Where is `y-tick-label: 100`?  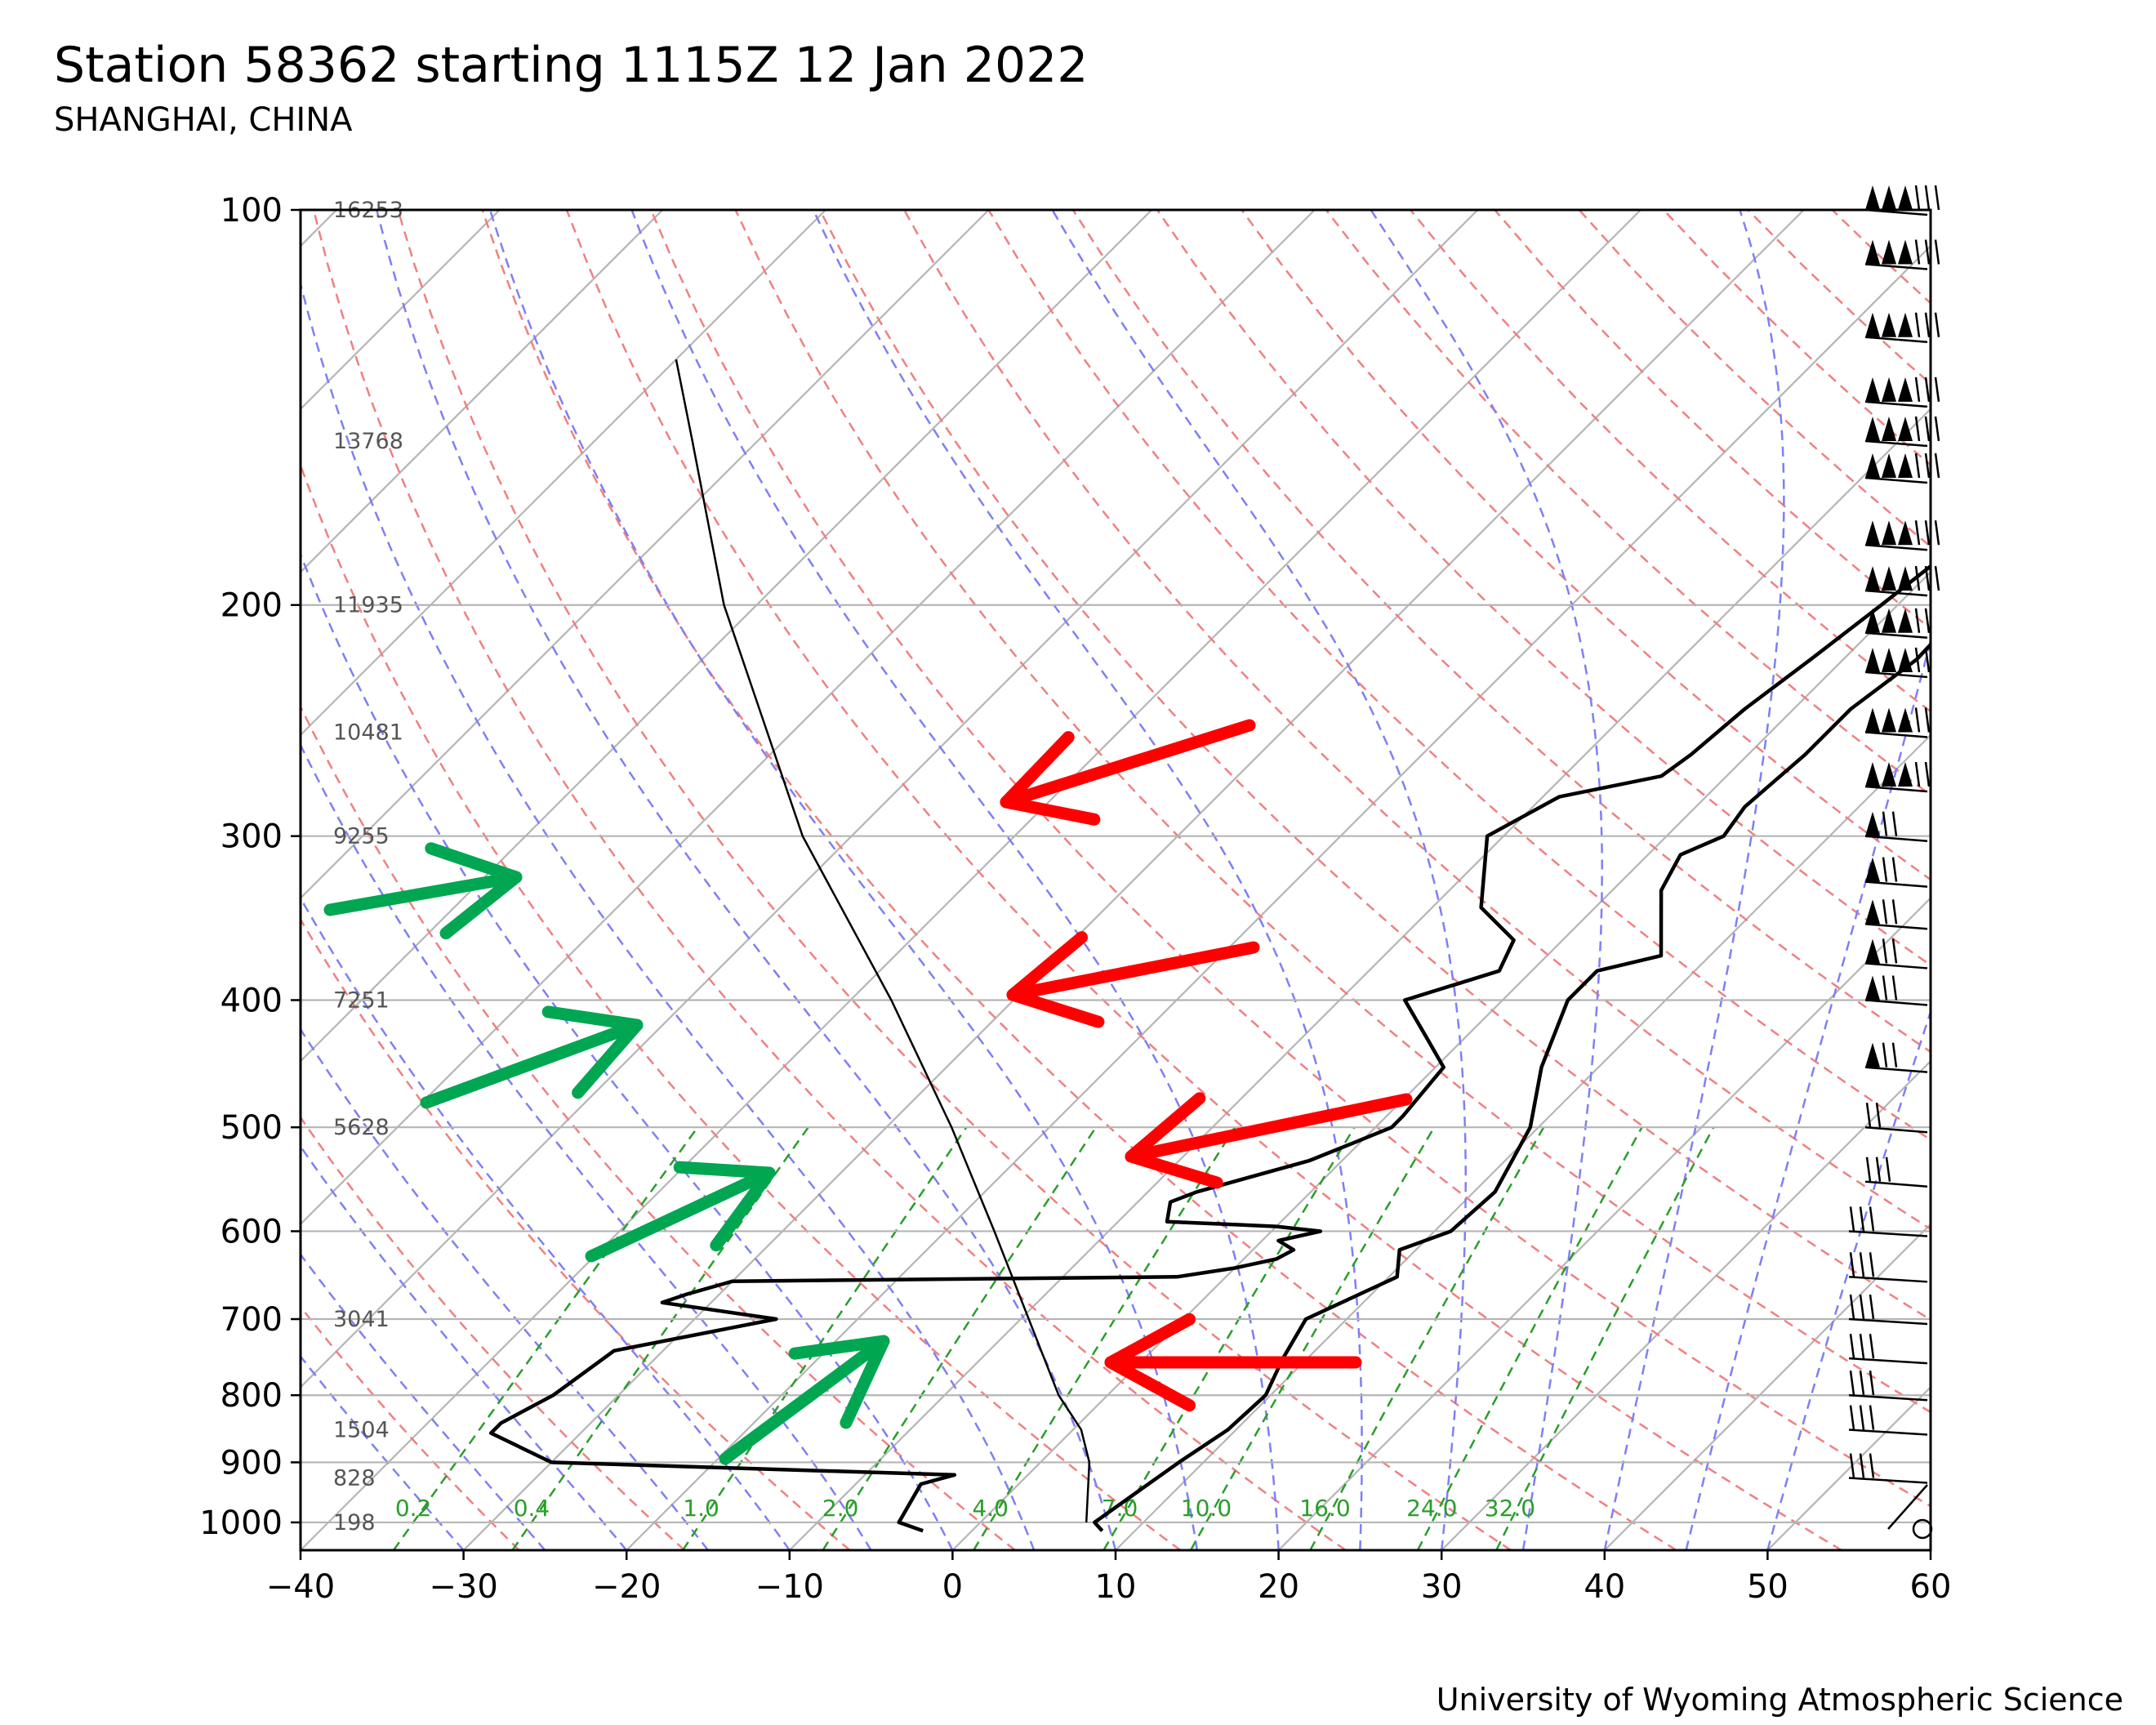
y-tick-label: 100 is located at coordinates (251, 211).